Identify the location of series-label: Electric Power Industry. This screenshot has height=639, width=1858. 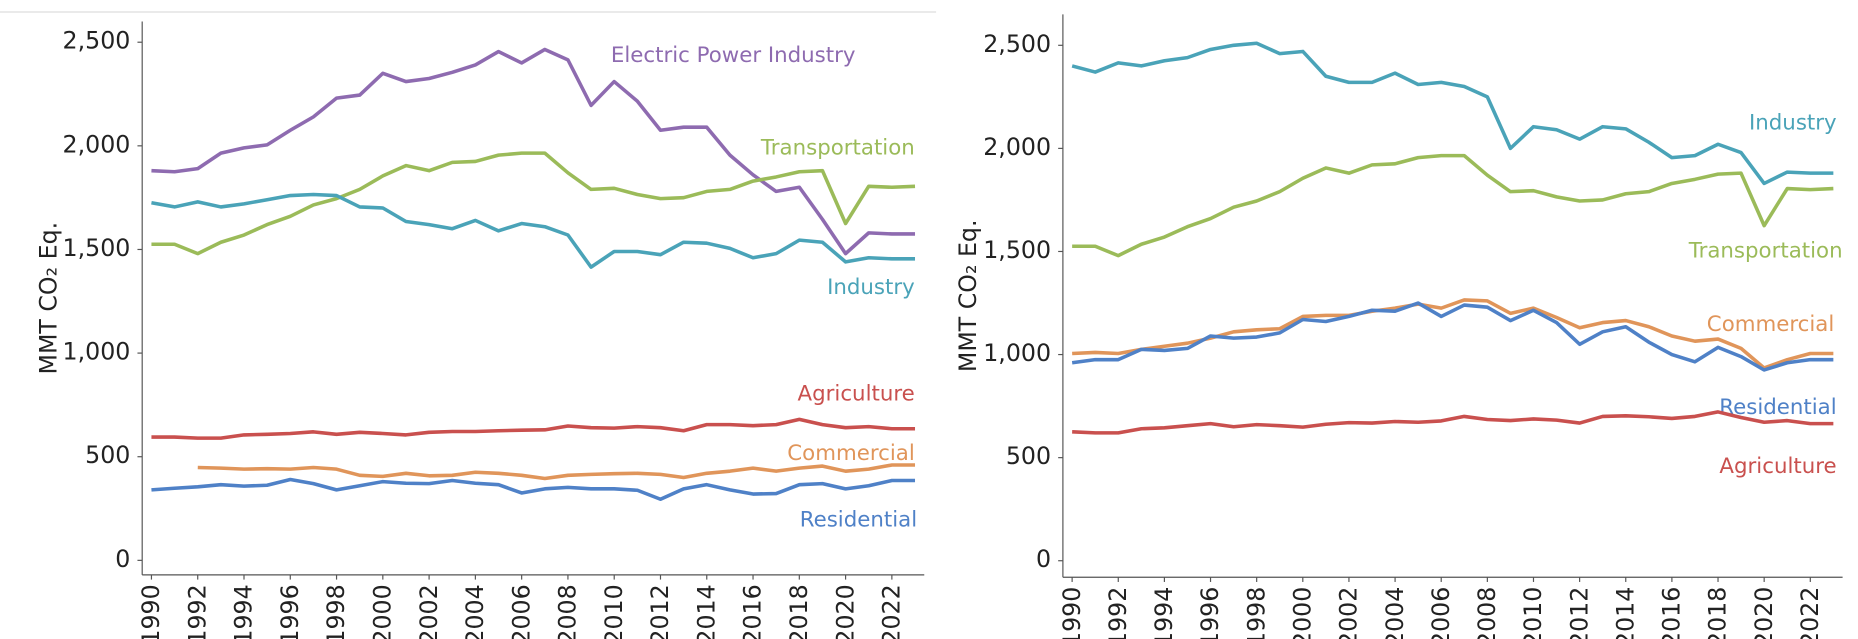
(733, 55).